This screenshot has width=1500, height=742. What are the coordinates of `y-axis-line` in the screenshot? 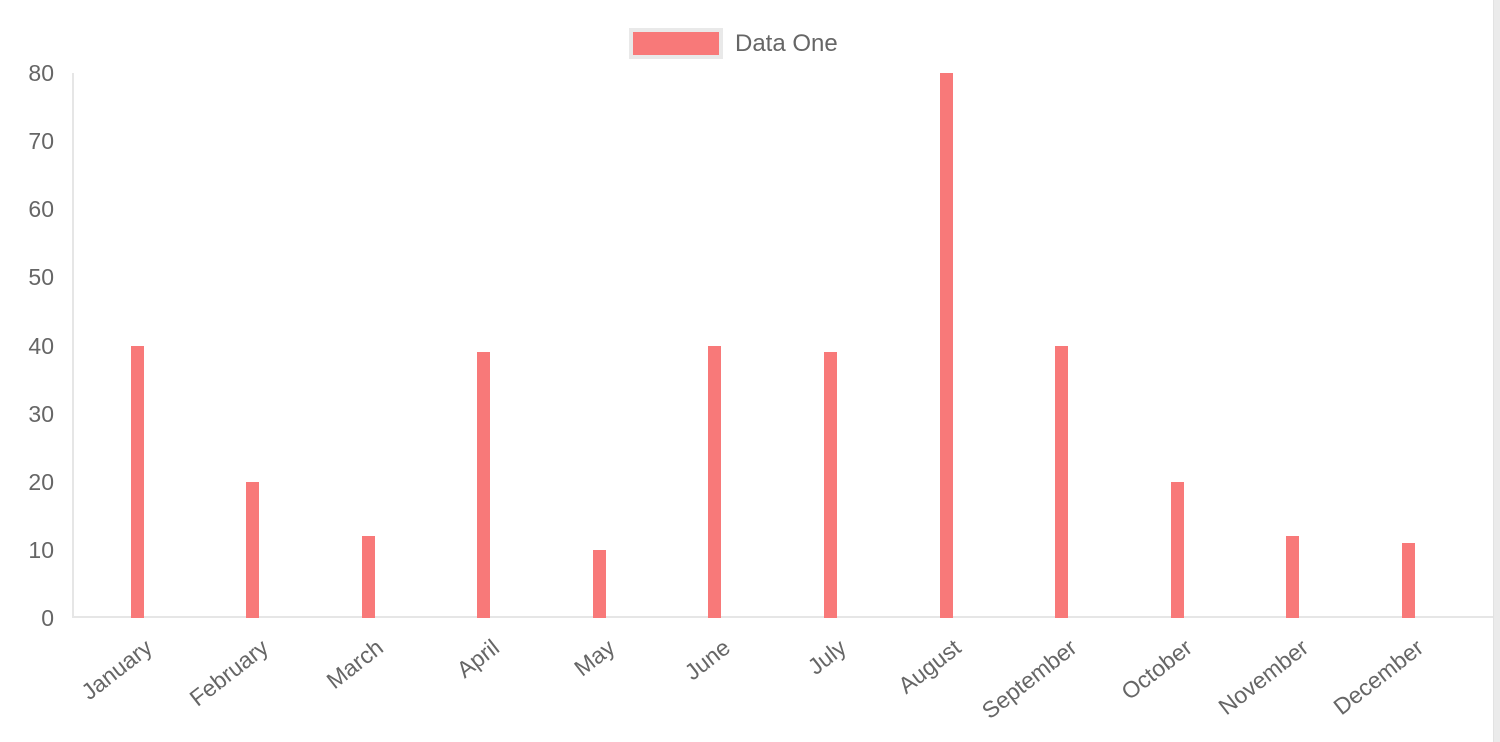 It's located at (73, 345).